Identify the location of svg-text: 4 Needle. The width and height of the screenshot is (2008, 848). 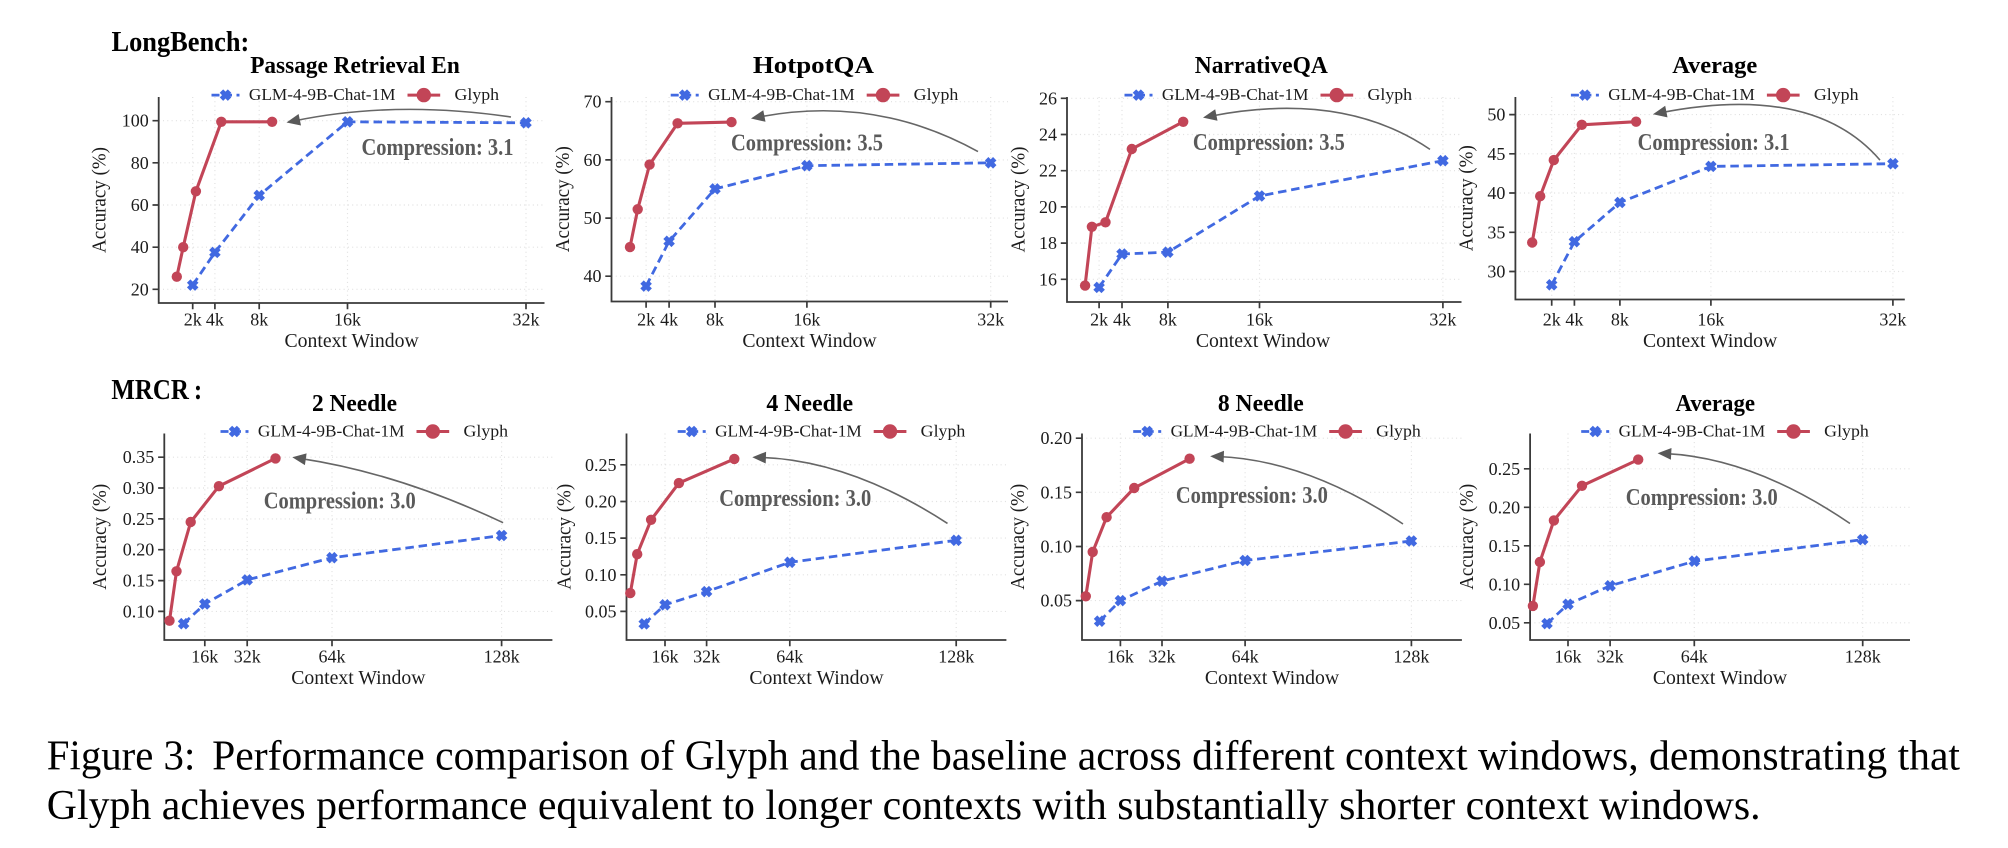
(809, 403).